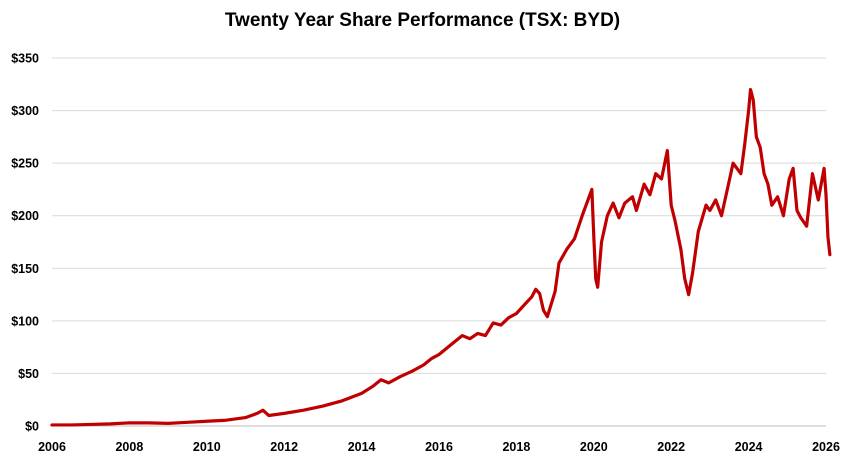 The height and width of the screenshot is (462, 845). I want to click on y-tick-label: $50, so click(28, 374).